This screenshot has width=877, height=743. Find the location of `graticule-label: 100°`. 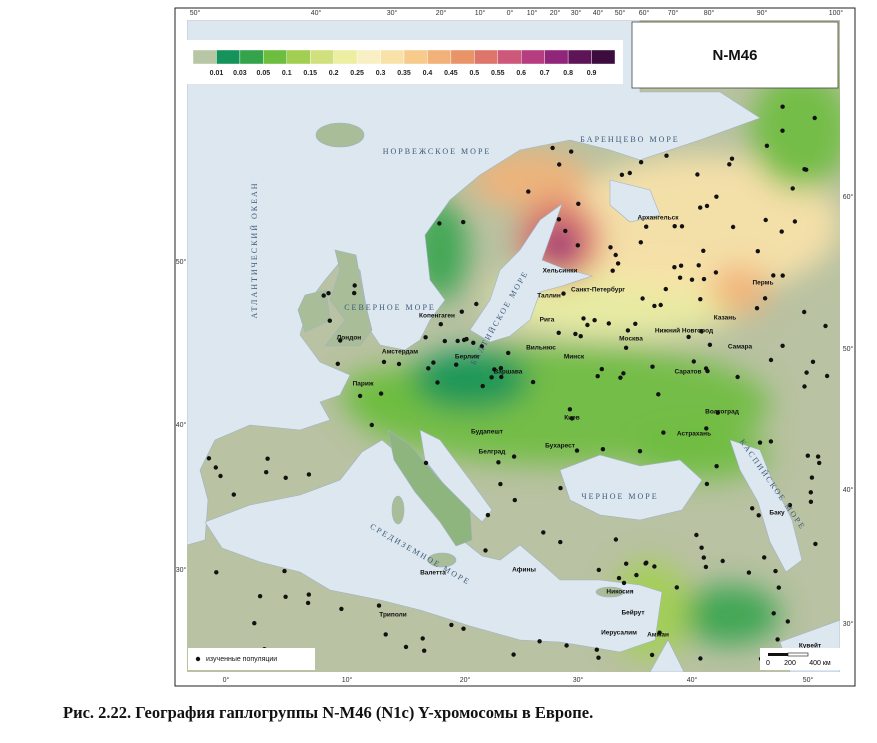

graticule-label: 100° is located at coordinates (836, 13).